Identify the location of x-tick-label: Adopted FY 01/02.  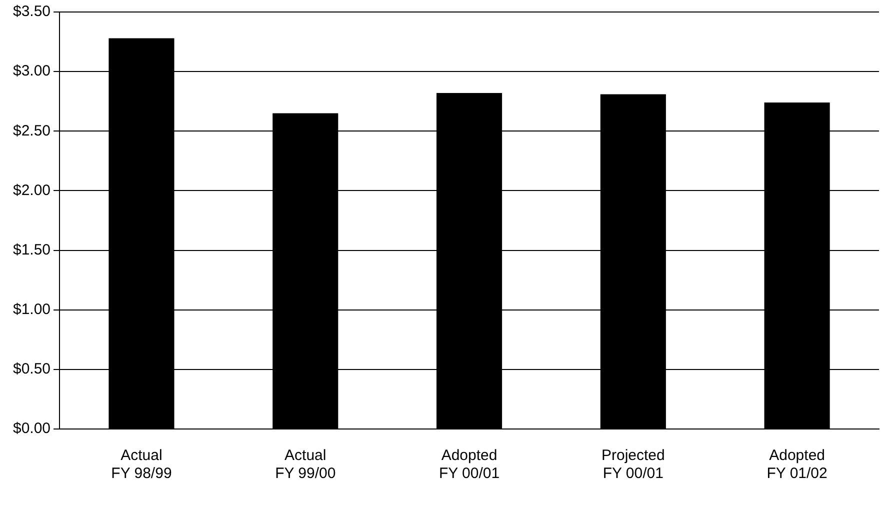
(797, 464).